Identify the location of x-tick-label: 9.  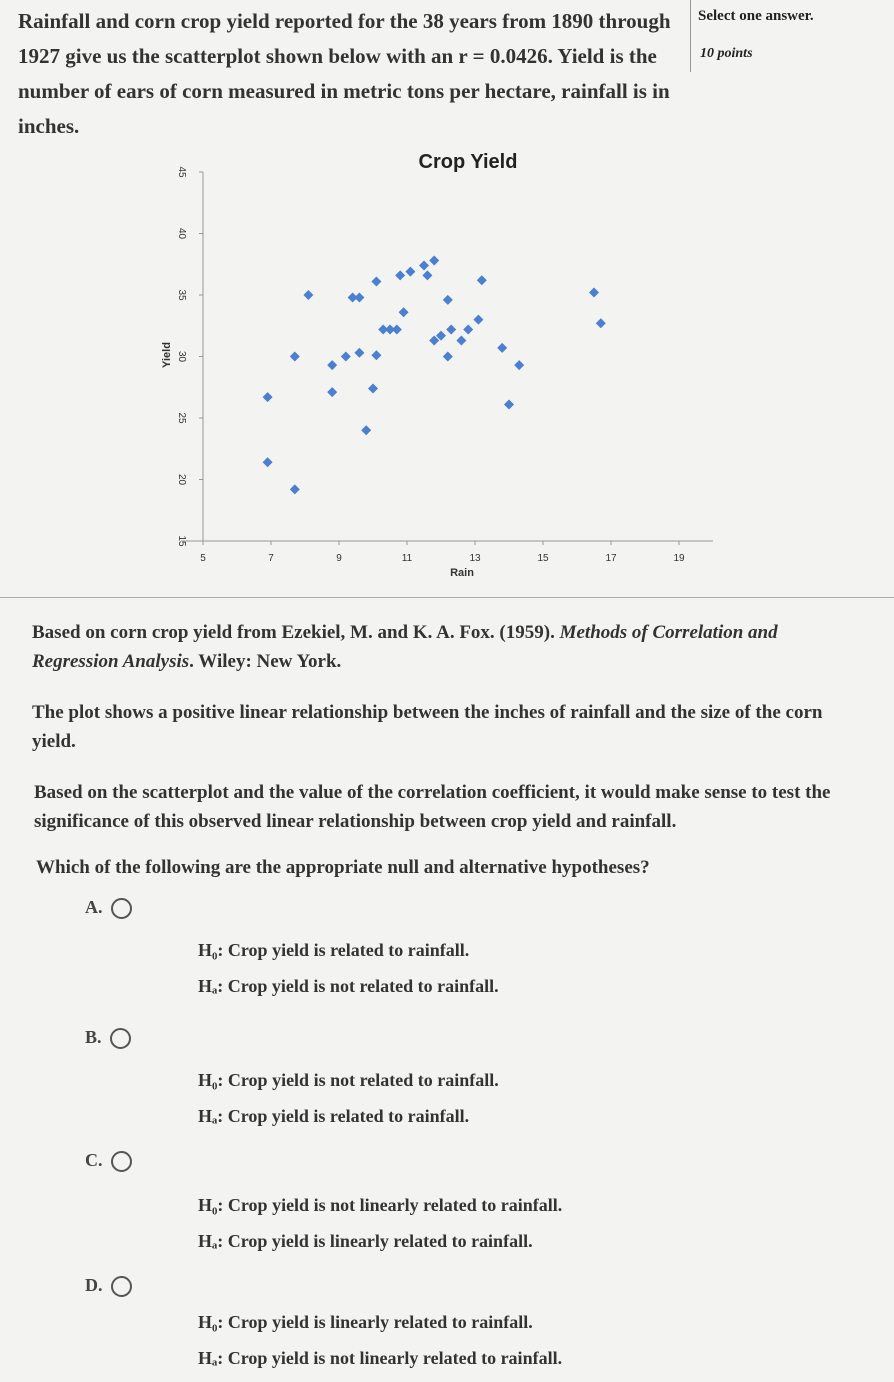
(339, 558).